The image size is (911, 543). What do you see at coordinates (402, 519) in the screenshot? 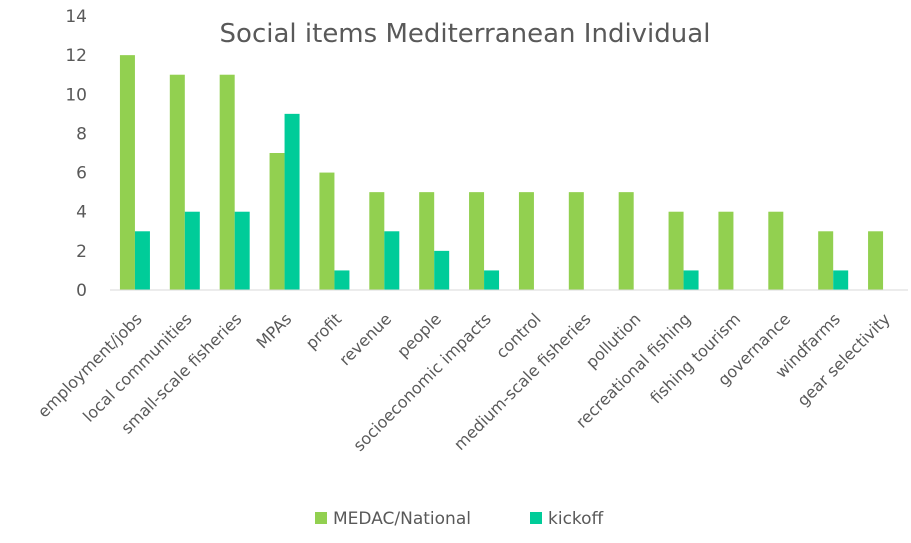
I see `legend-label: MEDAC/National` at bounding box center [402, 519].